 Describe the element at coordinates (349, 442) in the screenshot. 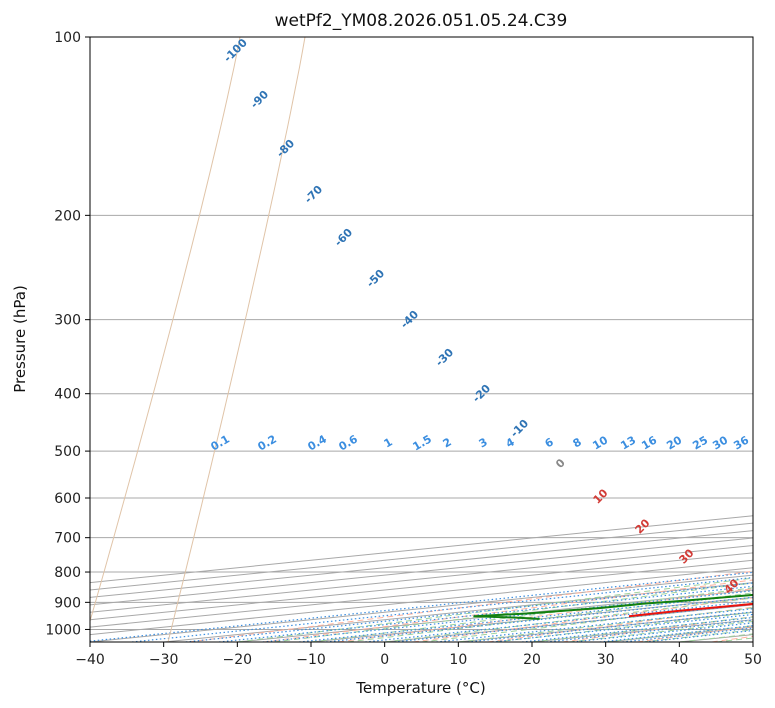

I see `mixing-ratio-label: 0.6` at that location.